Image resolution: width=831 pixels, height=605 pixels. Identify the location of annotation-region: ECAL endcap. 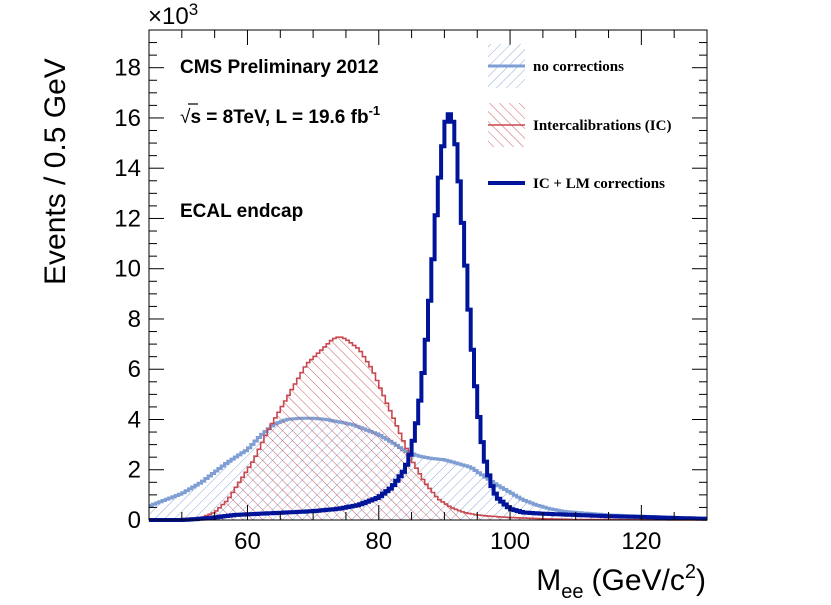
(241, 211).